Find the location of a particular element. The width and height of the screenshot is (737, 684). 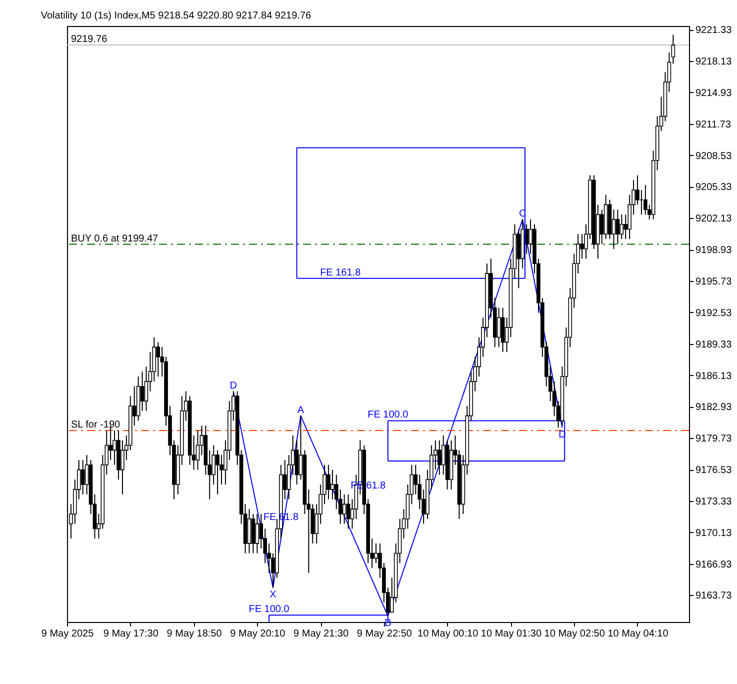

x-tick-label: 9 May 2025 is located at coordinates (67, 634).